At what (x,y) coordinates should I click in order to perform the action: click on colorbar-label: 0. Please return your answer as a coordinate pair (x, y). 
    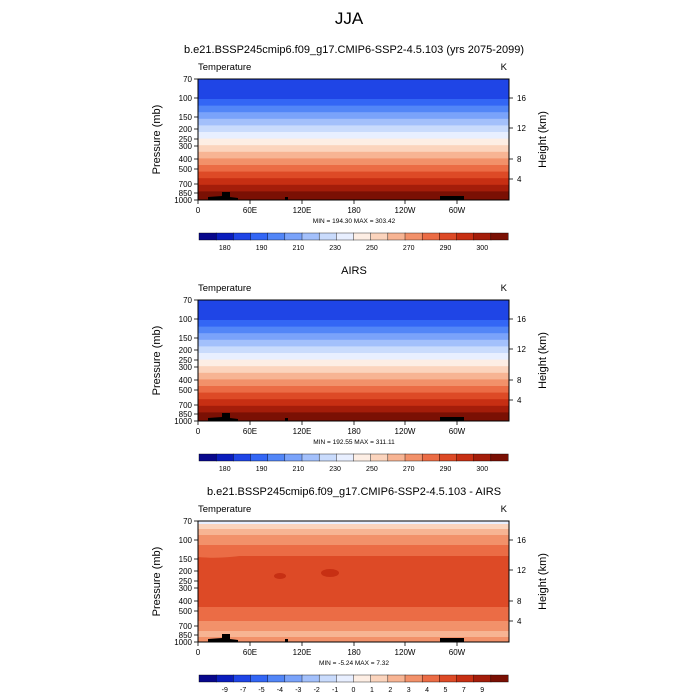
    Looking at the image, I should click on (354, 690).